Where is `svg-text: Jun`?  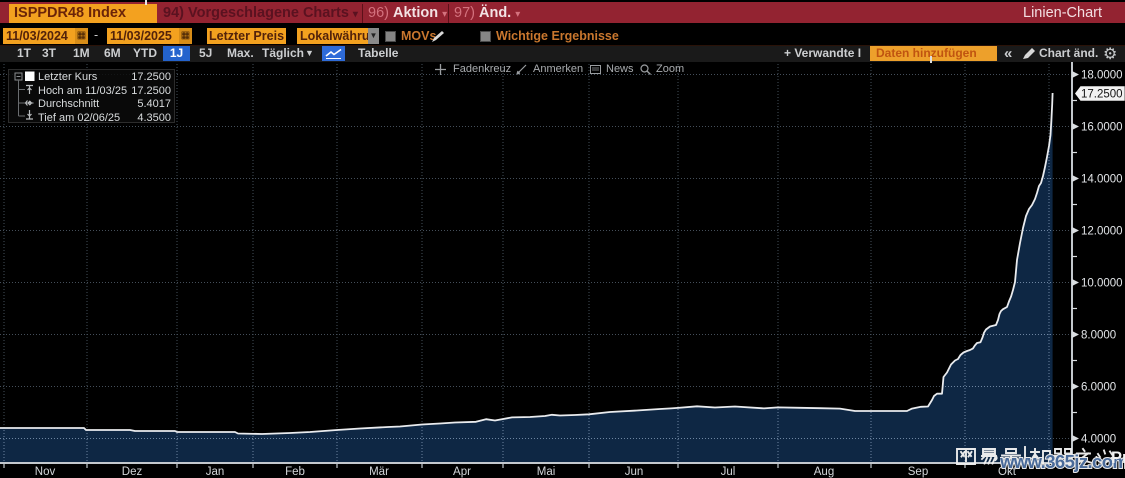
svg-text: Jun is located at coordinates (634, 472).